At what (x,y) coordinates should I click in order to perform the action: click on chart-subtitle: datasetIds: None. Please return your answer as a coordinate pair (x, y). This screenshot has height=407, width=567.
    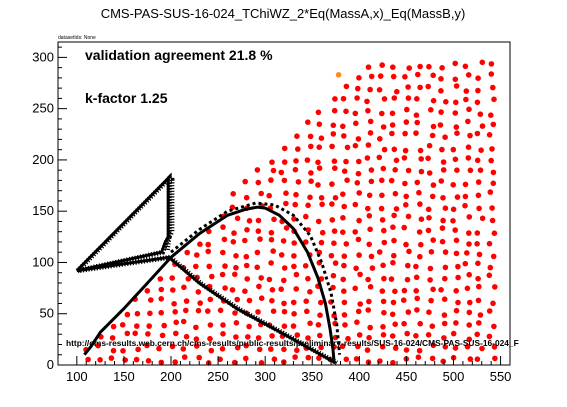
    Looking at the image, I should click on (77, 38).